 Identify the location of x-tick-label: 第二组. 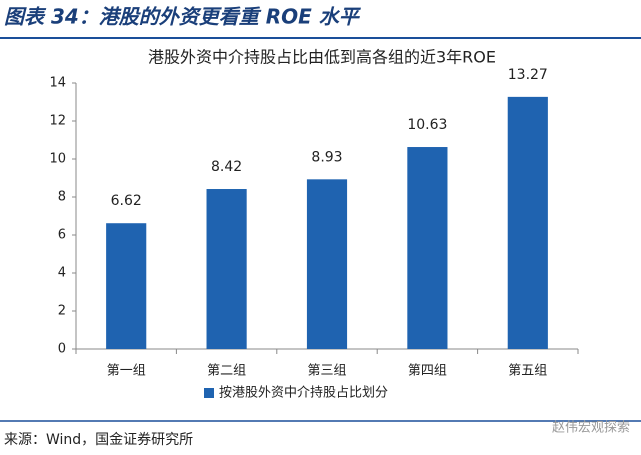
(226, 371).